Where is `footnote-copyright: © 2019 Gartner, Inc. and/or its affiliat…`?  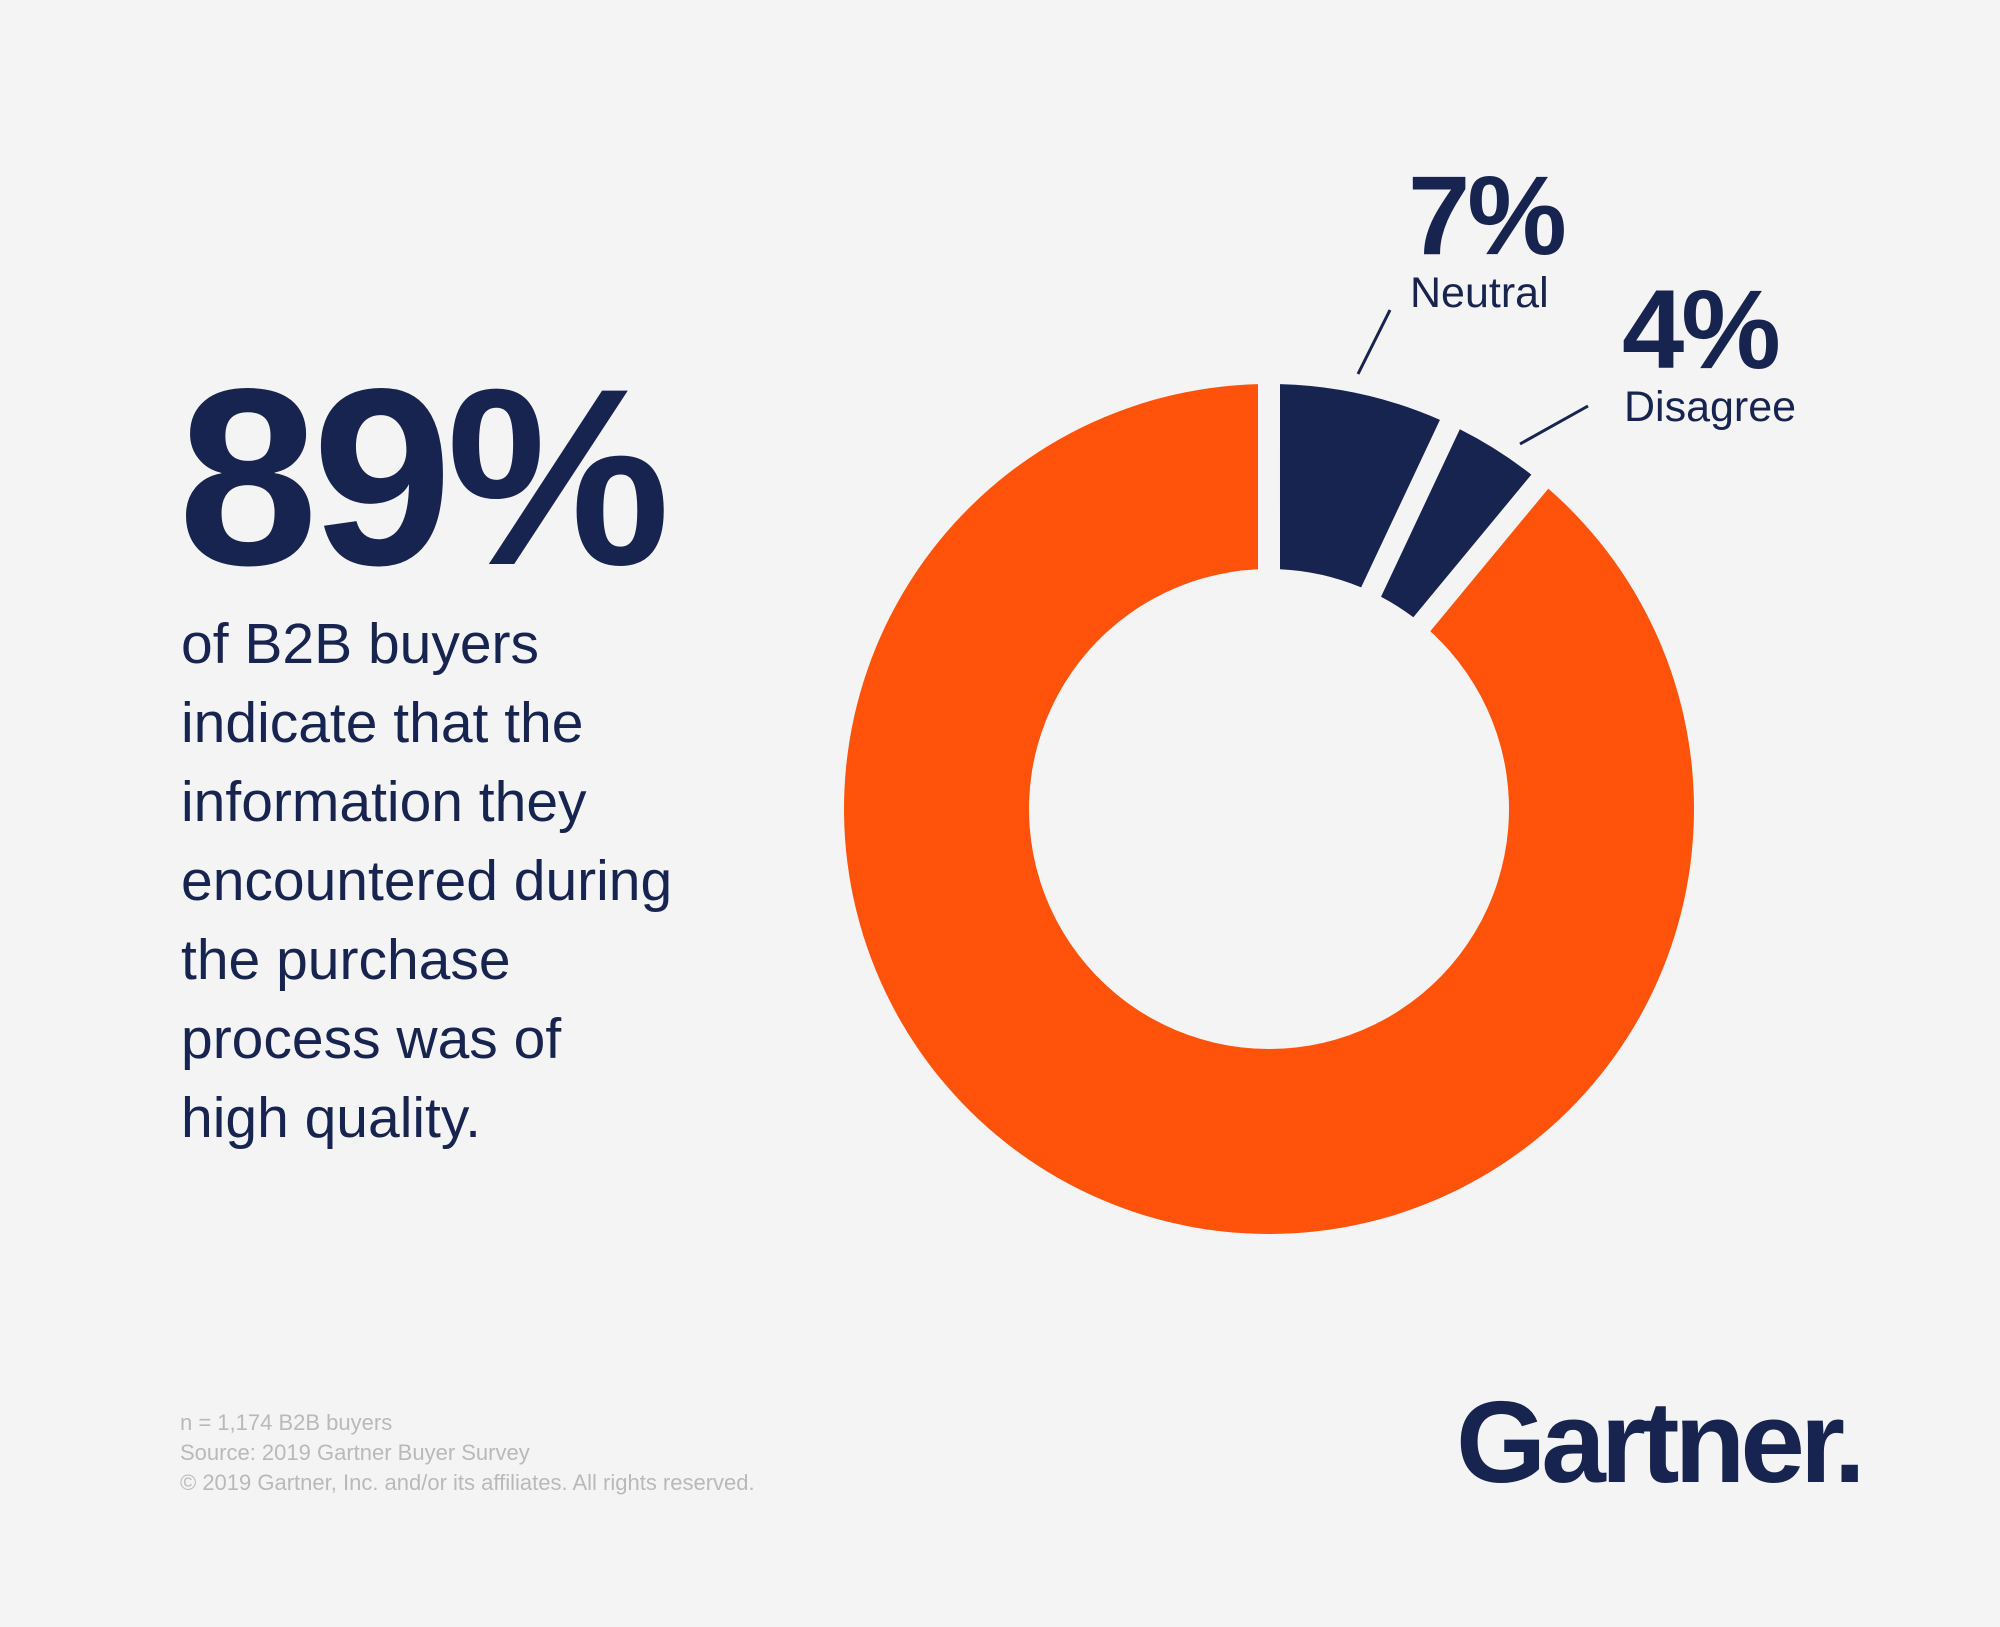
footnote-copyright: © 2019 Gartner, Inc. and/or its affiliat… is located at coordinates (467, 1482).